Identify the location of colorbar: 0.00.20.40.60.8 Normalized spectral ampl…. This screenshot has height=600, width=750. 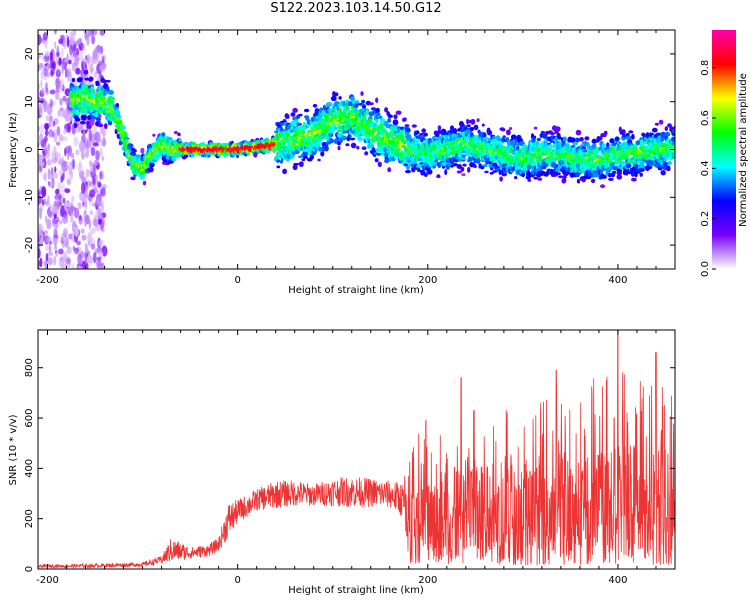
(724, 153).